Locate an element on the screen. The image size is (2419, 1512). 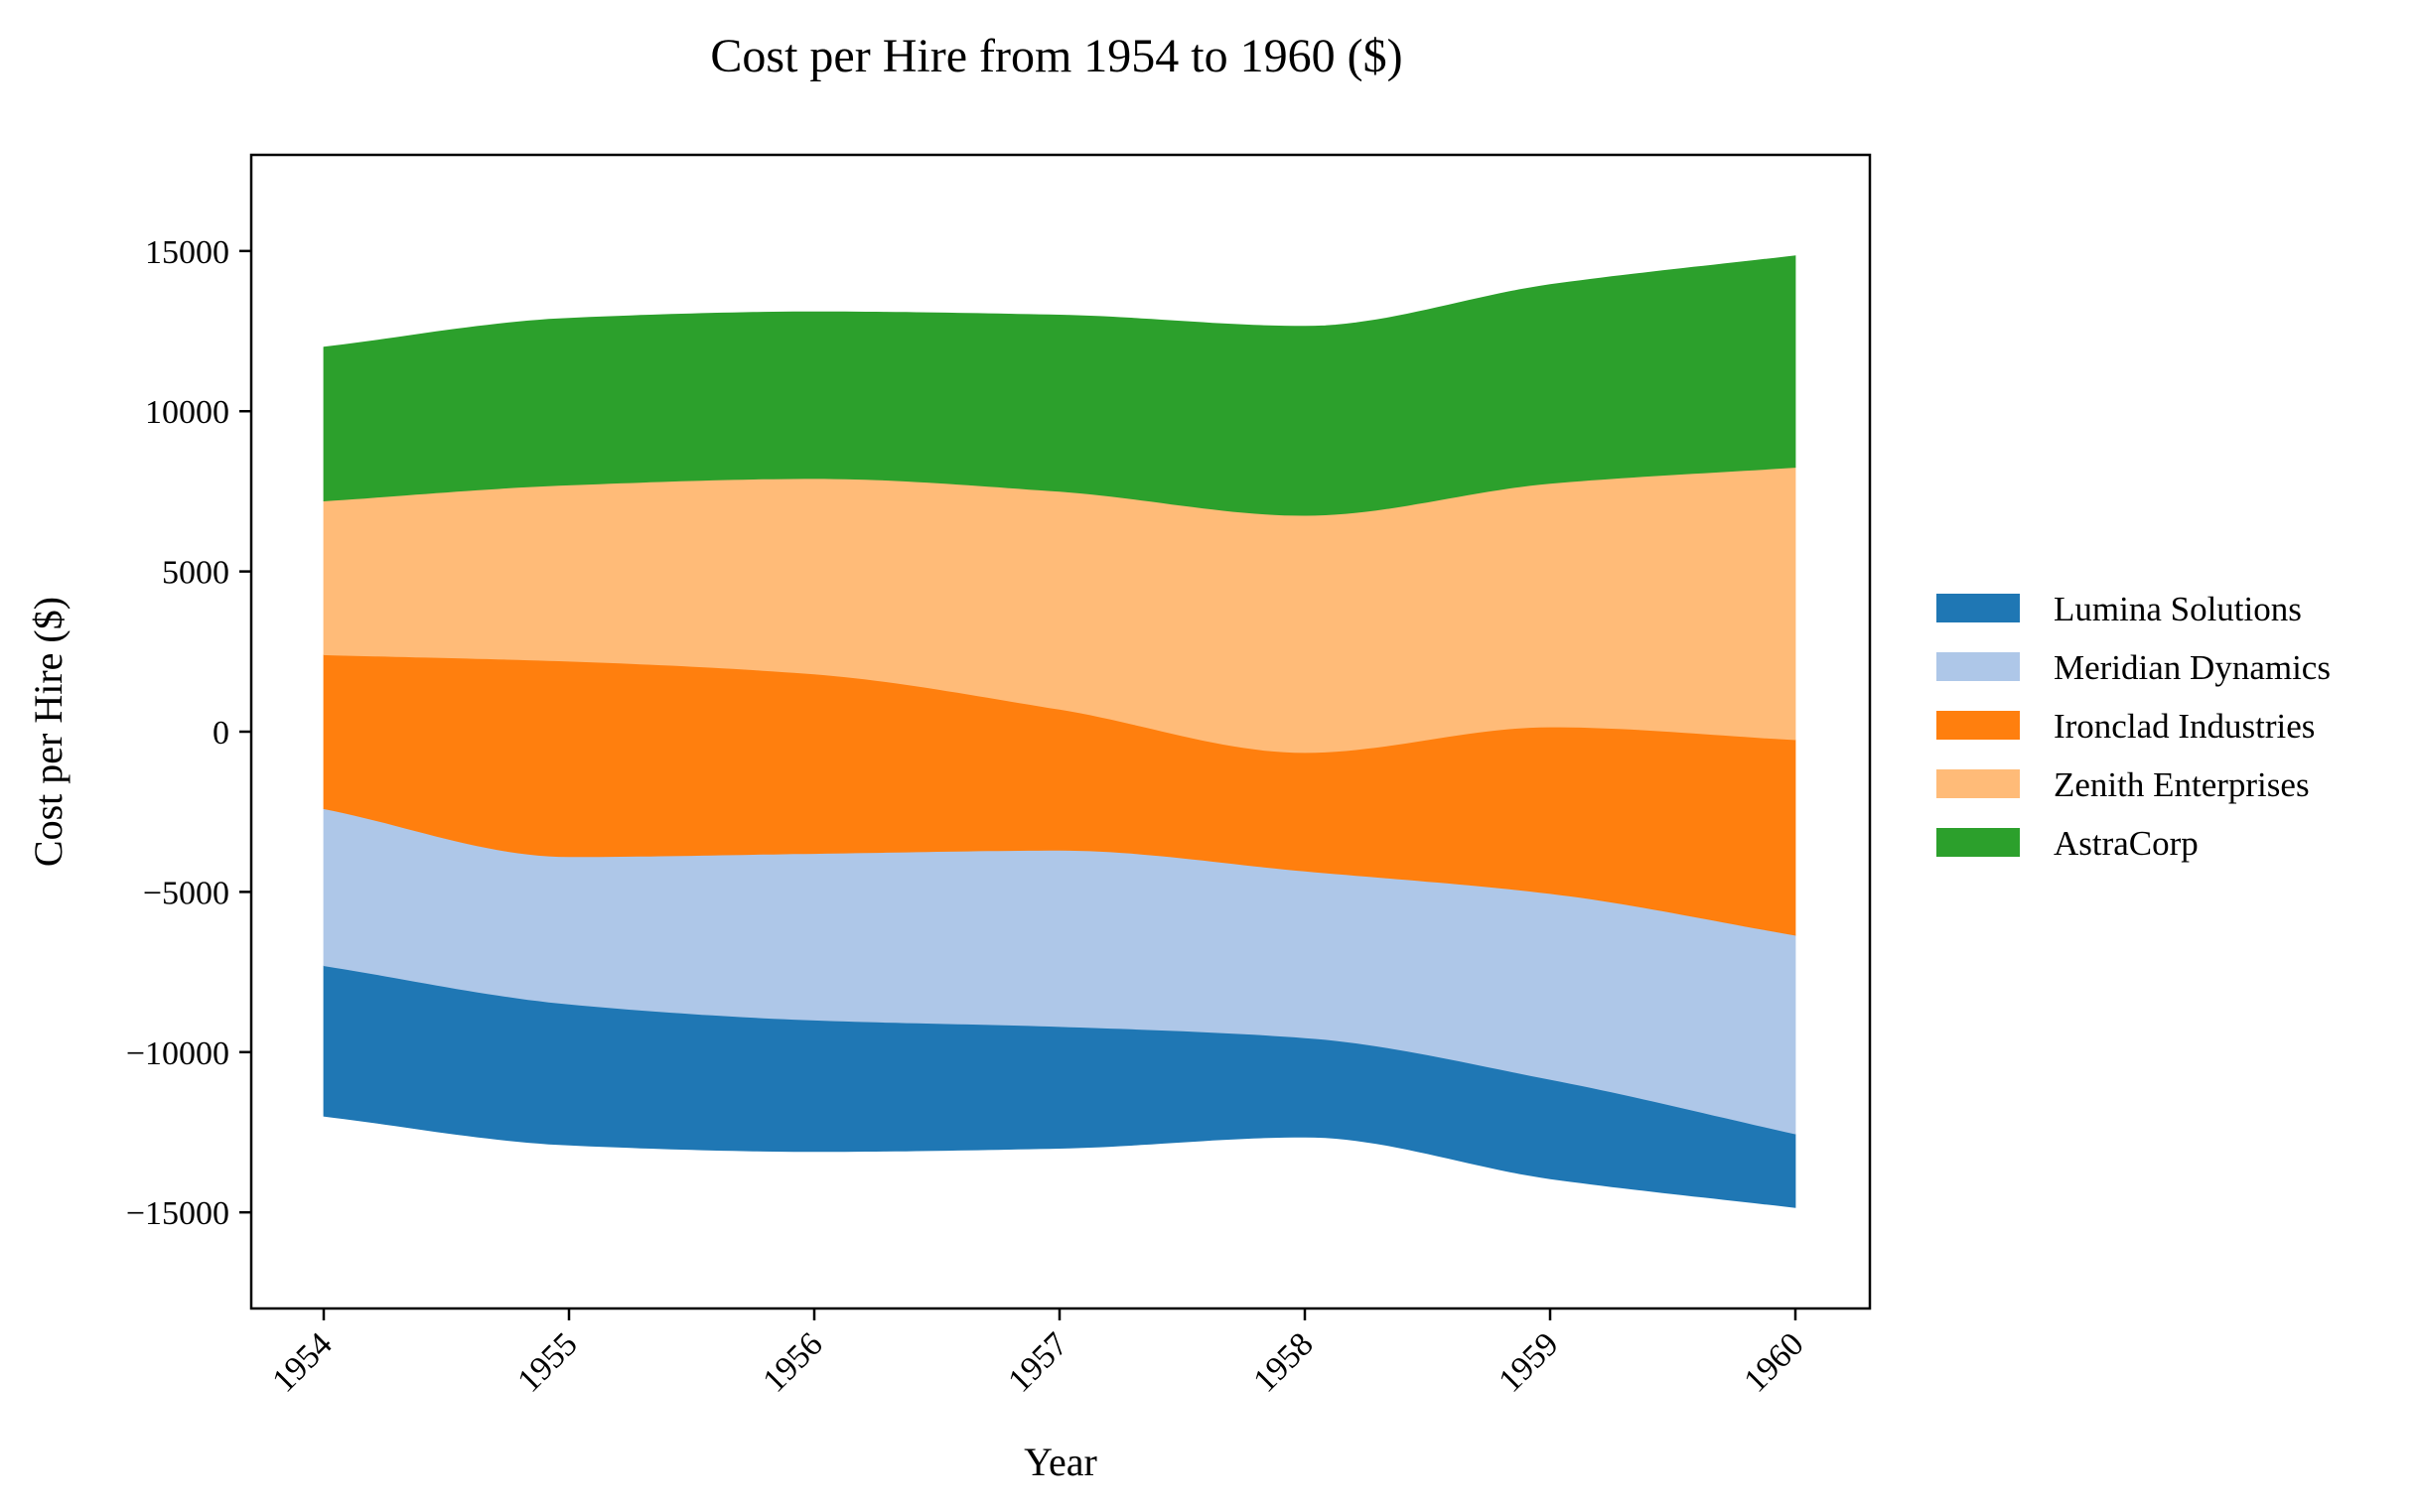
y-tick-label: −10000 is located at coordinates (177, 1053).